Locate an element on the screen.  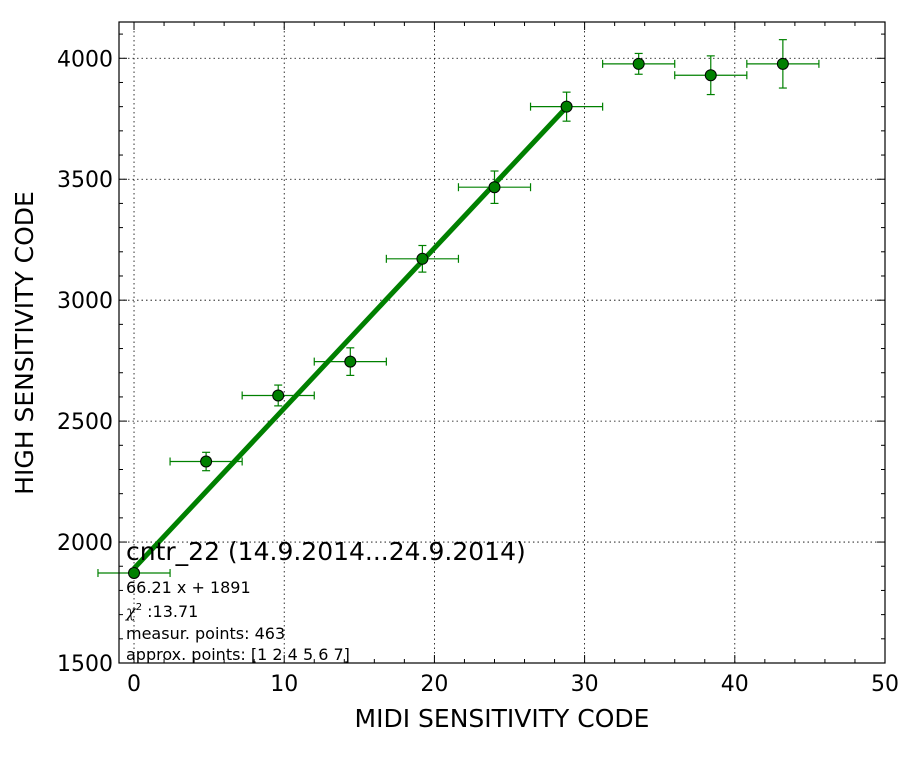
y-tick-label: 2000 is located at coordinates (85, 543).